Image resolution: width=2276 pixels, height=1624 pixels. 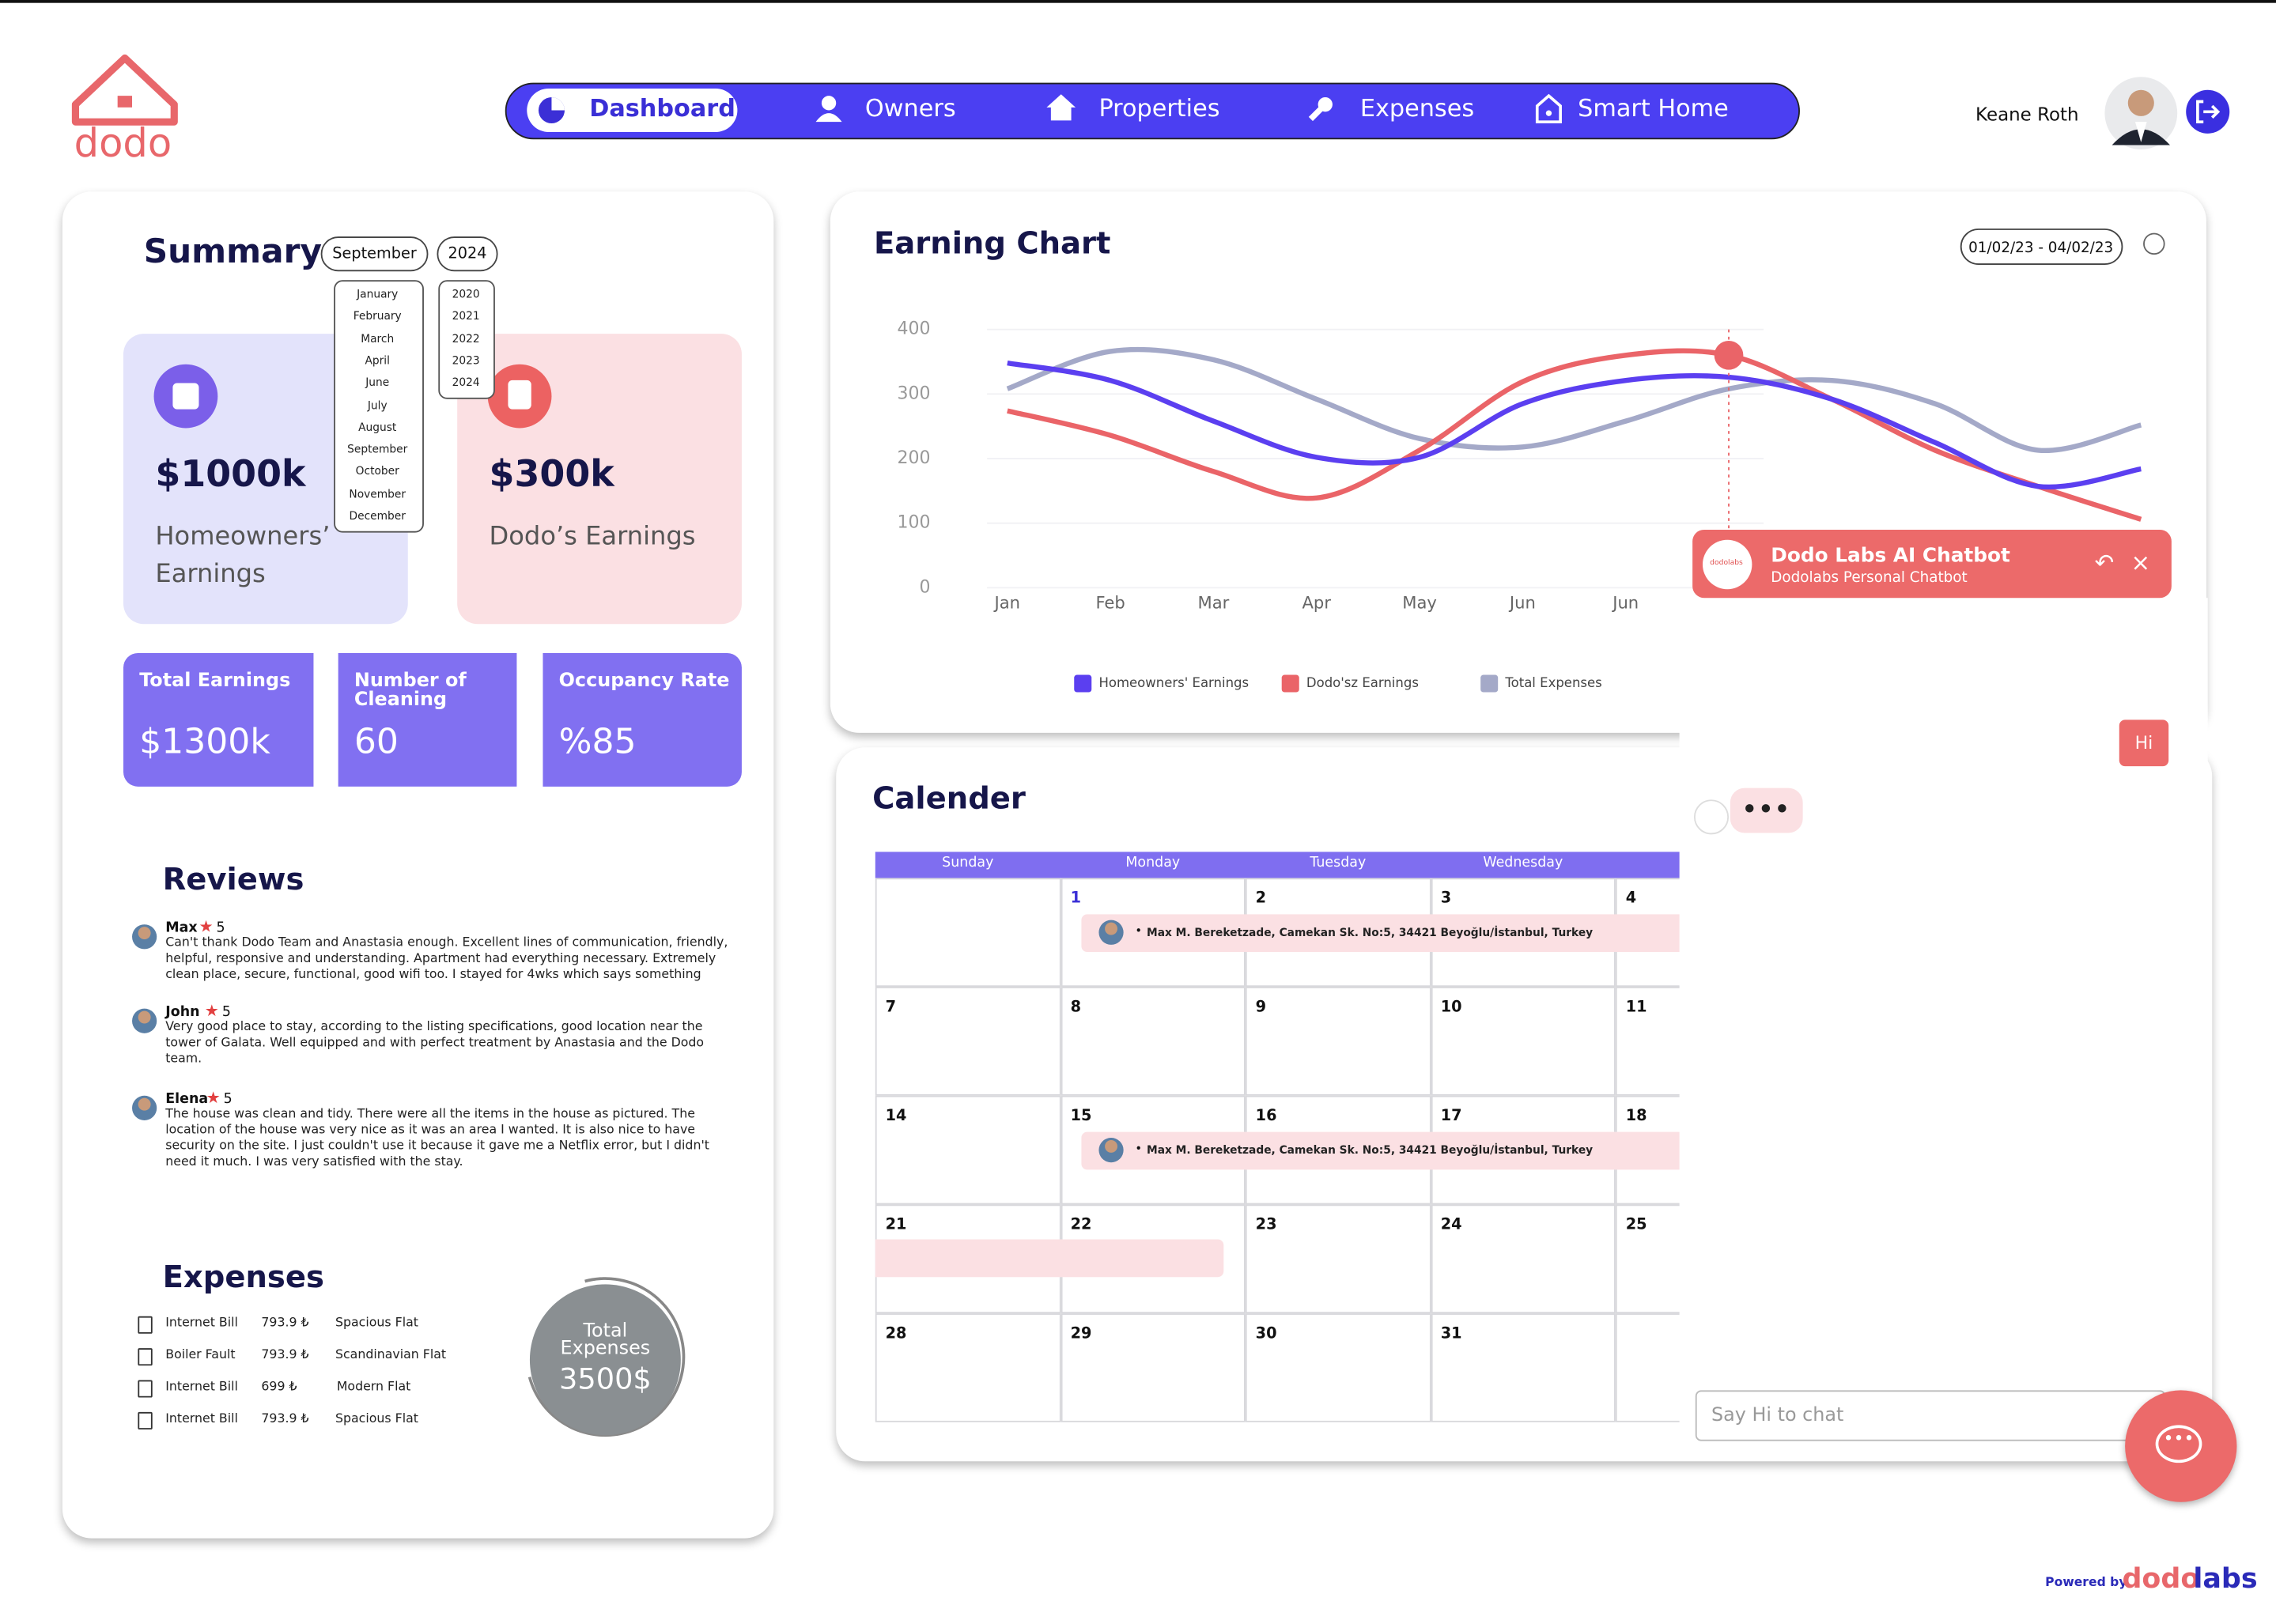 What do you see at coordinates (662, 109) in the screenshot?
I see `nav-item: Dashboard` at bounding box center [662, 109].